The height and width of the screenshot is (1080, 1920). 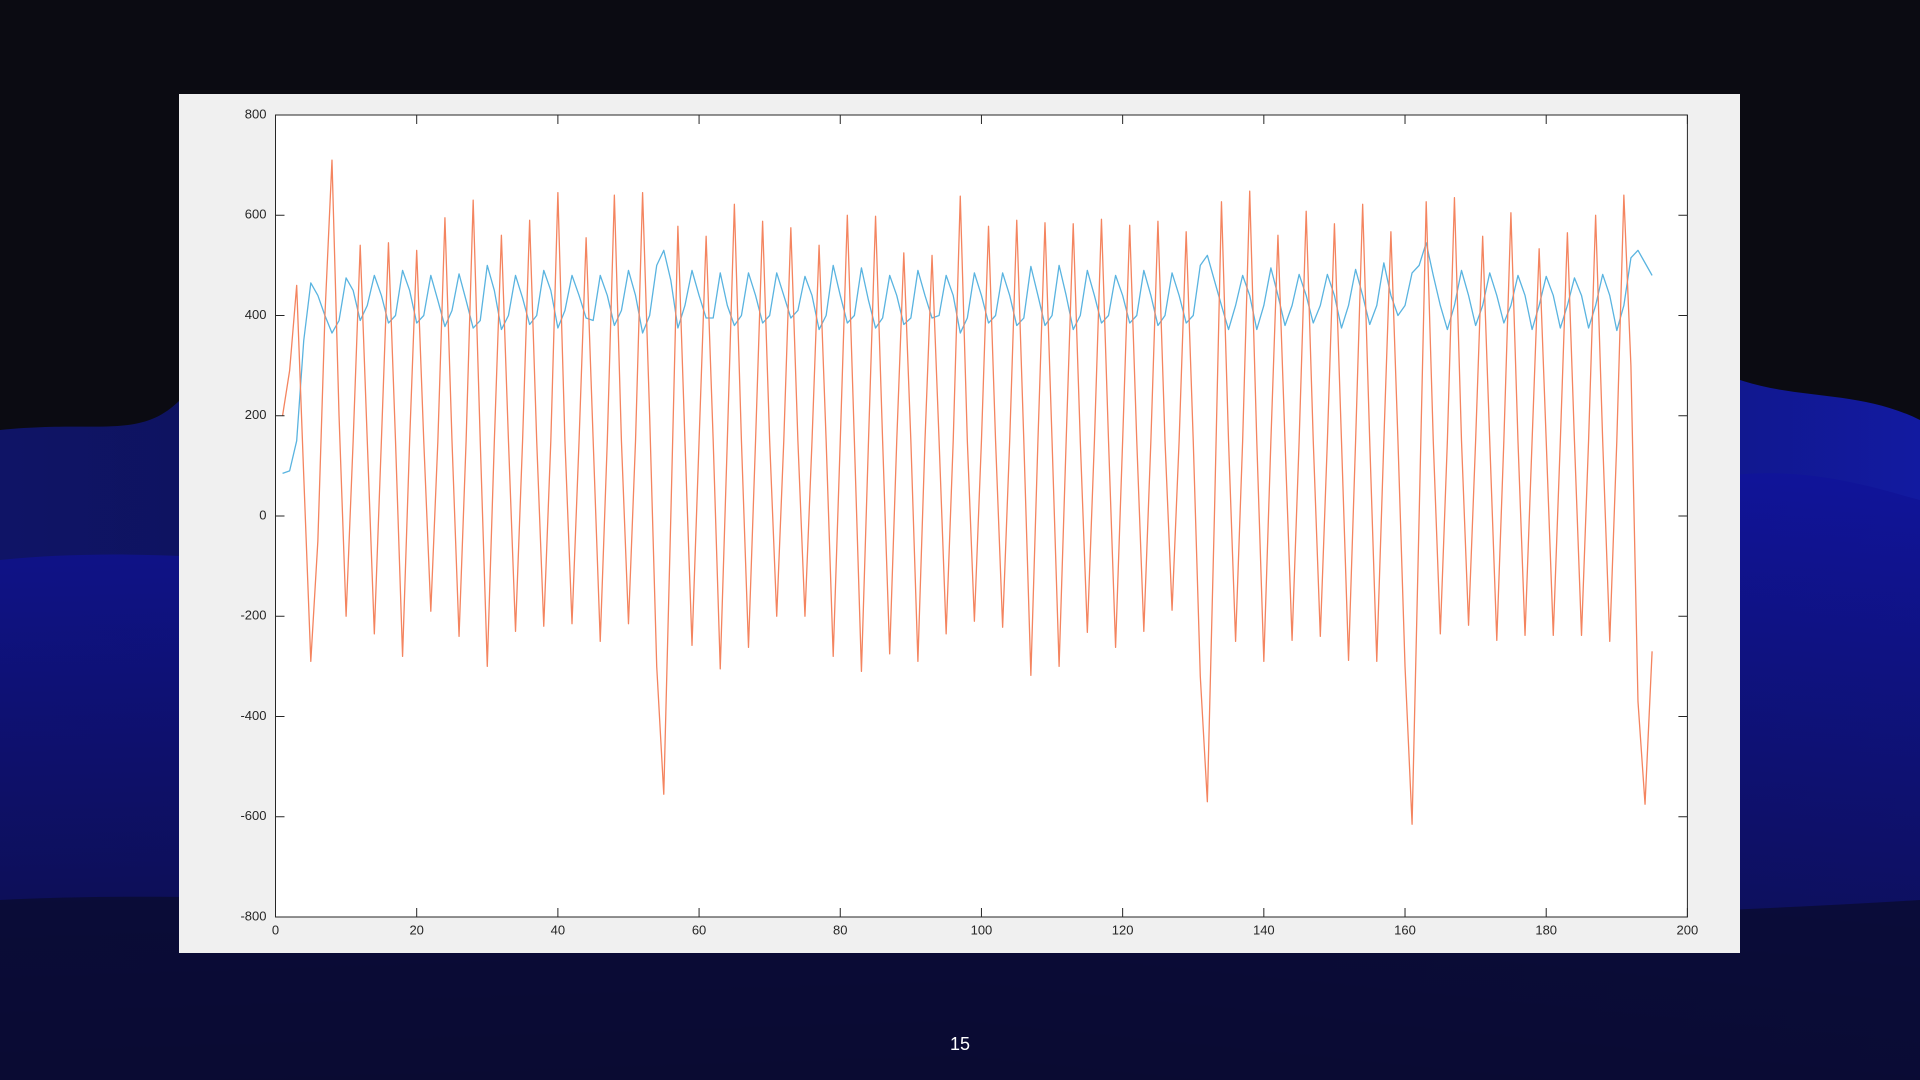 What do you see at coordinates (1688, 929) in the screenshot?
I see `x-tick-label: 200` at bounding box center [1688, 929].